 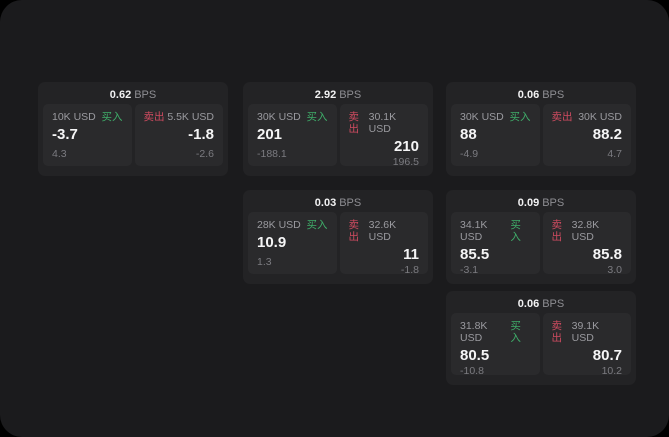 What do you see at coordinates (600, 117) in the screenshot?
I see `sell-amount: 30K USD` at bounding box center [600, 117].